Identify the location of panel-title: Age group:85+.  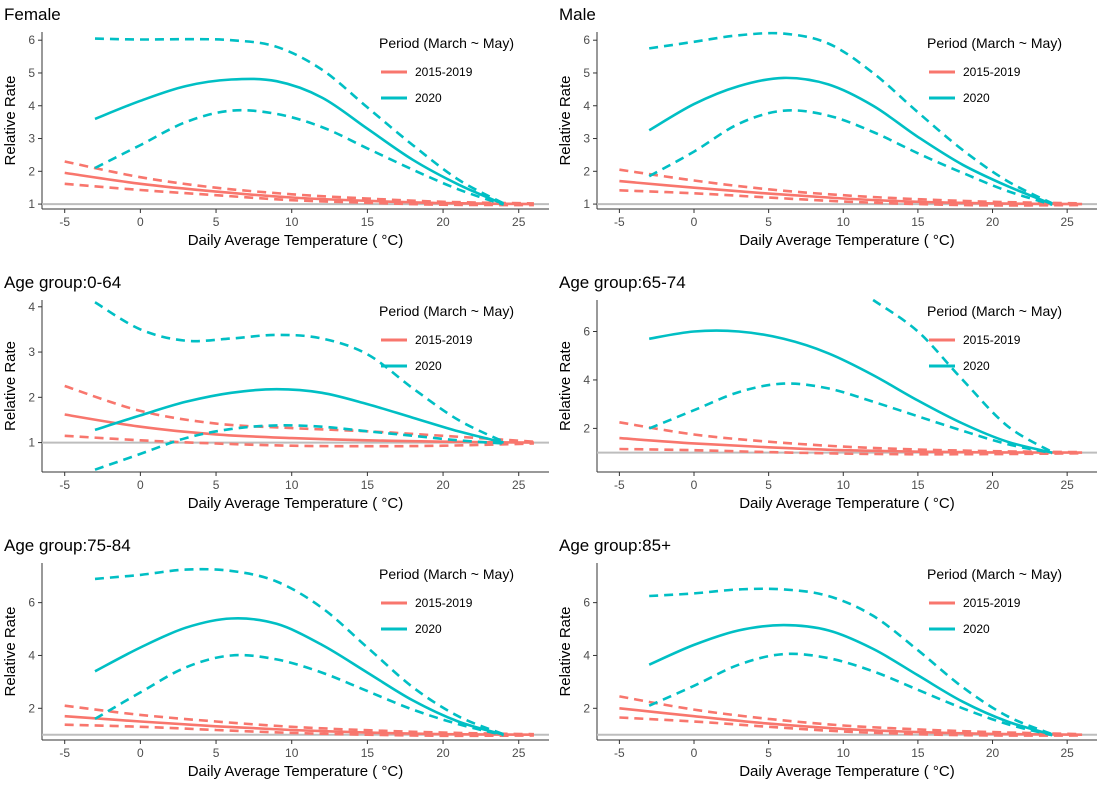
(615, 545).